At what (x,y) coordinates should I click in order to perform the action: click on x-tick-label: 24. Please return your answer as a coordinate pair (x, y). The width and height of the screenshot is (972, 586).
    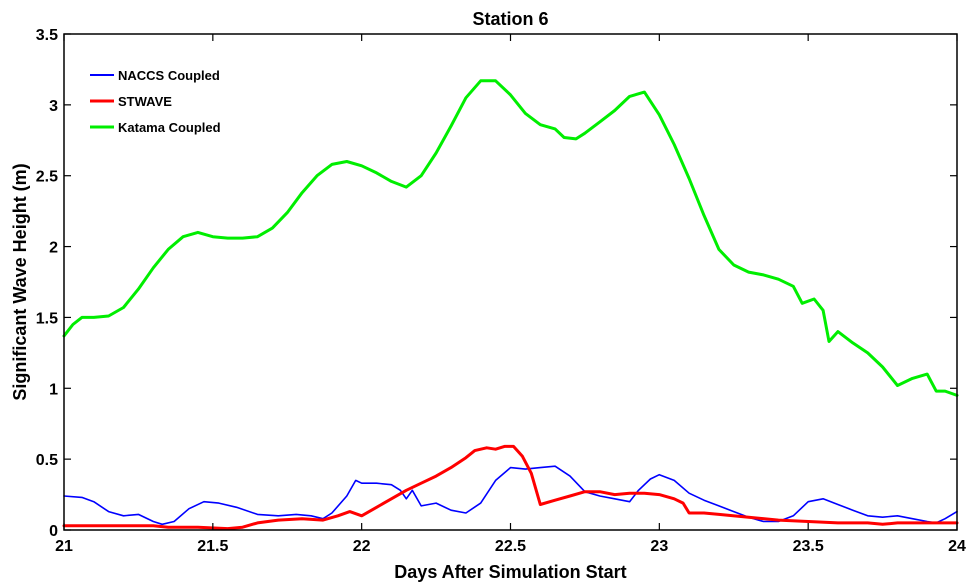
    Looking at the image, I should click on (957, 546).